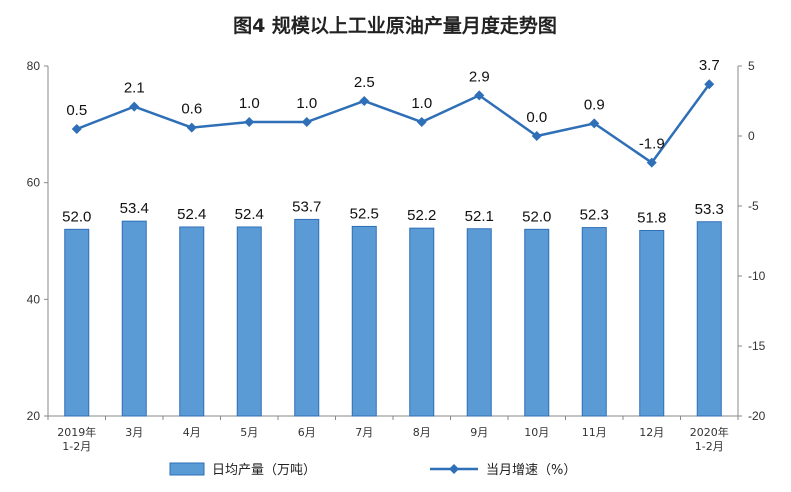 The image size is (791, 492). Describe the element at coordinates (34, 183) in the screenshot. I see `left-tick-label: 60` at that location.